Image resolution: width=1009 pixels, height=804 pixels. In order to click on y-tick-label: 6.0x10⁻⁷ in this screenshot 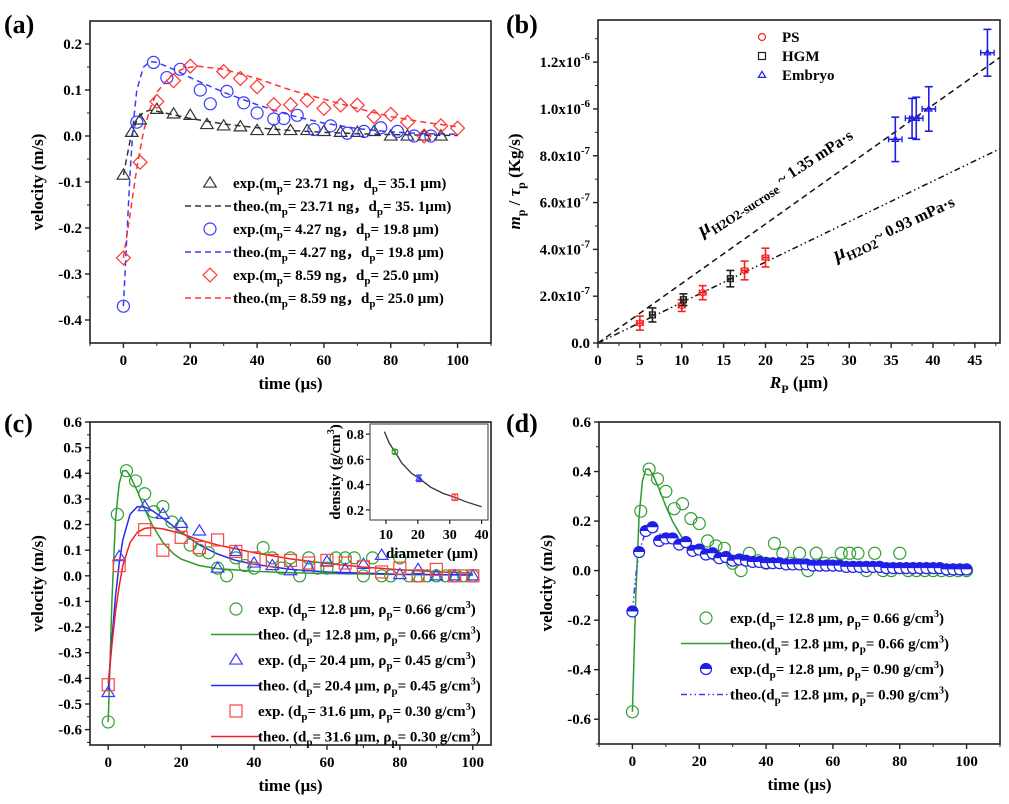, I will do `click(565, 202)`.